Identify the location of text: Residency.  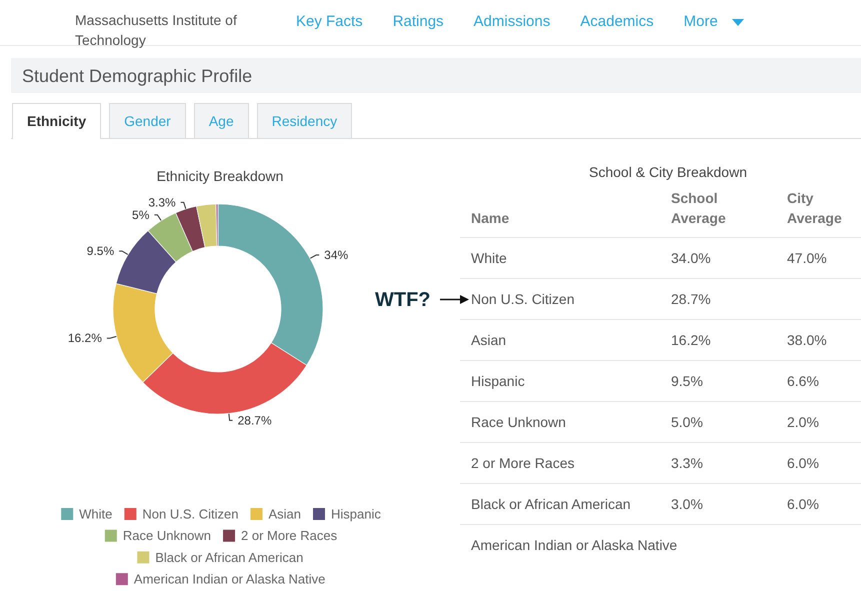
(304, 120).